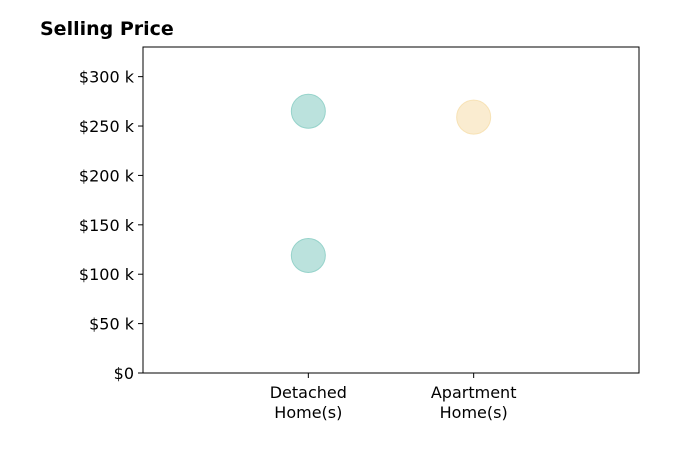 The height and width of the screenshot is (462, 679). What do you see at coordinates (107, 29) in the screenshot?
I see `chart-title: Selling Price` at bounding box center [107, 29].